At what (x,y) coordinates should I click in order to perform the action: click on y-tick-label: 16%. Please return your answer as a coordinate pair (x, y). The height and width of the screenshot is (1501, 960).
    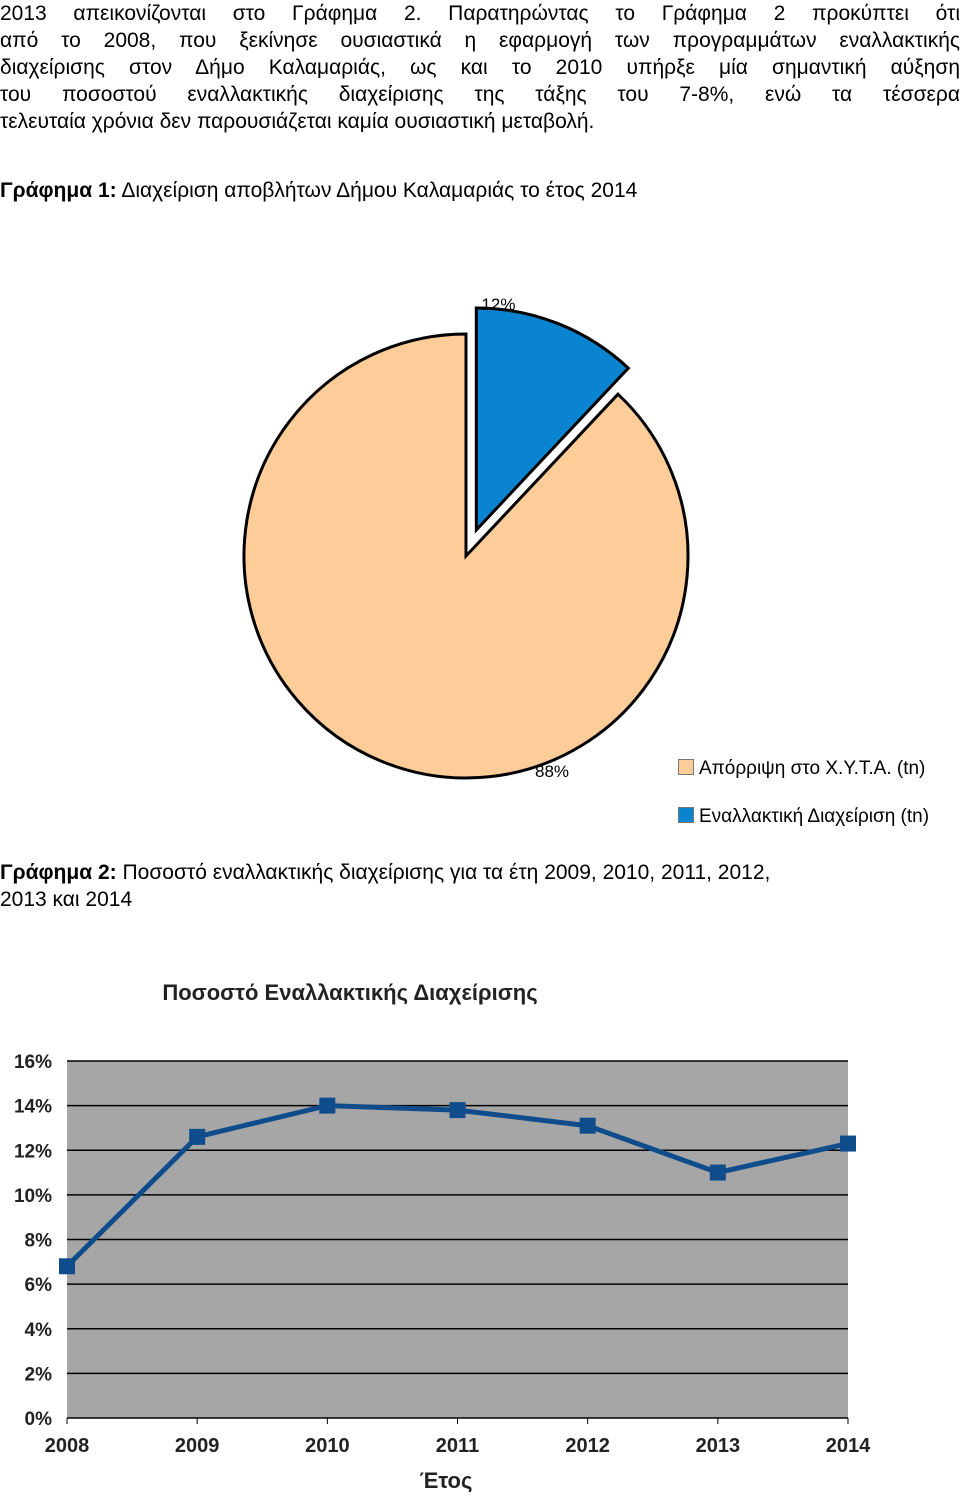
    Looking at the image, I should click on (33, 1062).